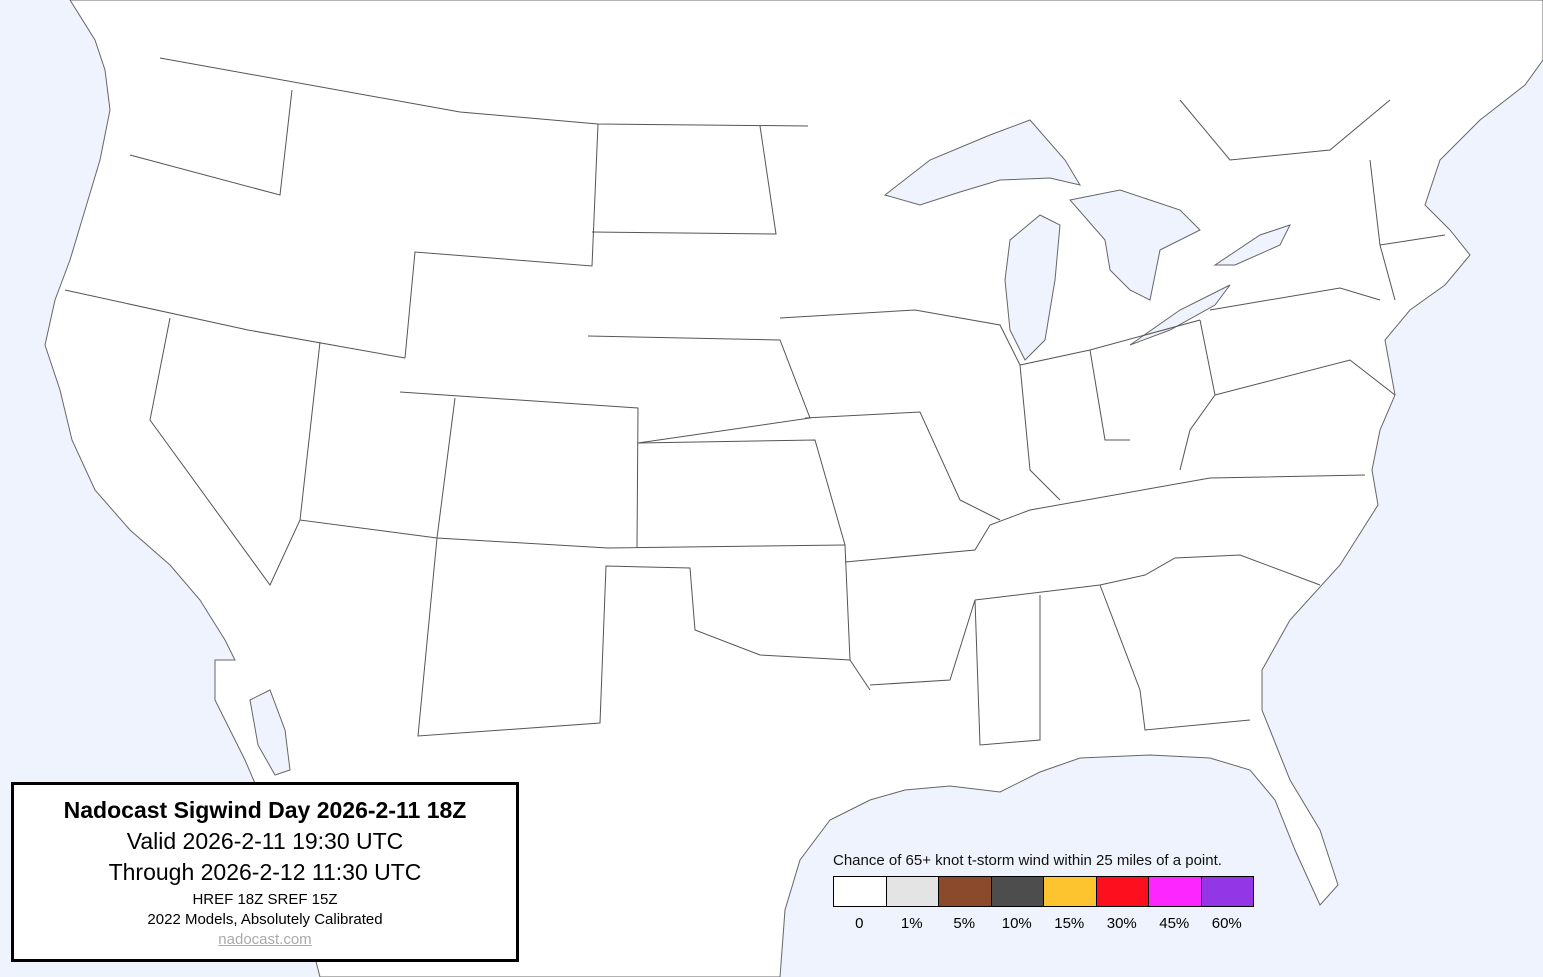 The image size is (1543, 977). What do you see at coordinates (1252, 245) in the screenshot?
I see `lake-ontario` at bounding box center [1252, 245].